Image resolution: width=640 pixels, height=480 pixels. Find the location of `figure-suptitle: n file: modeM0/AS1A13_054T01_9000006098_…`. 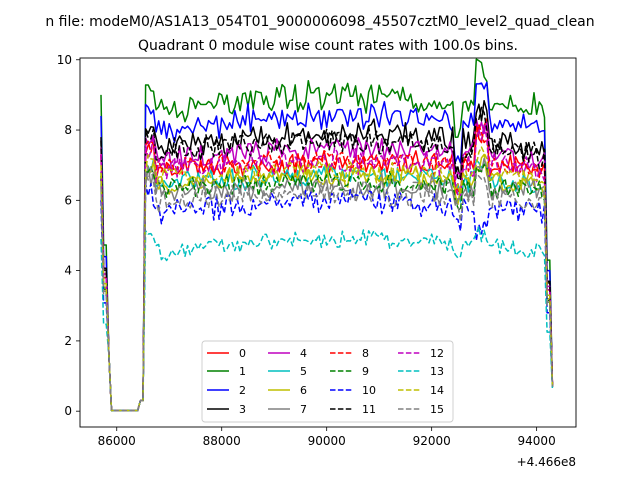

figure-suptitle: n file: modeM0/AS1A13_054T01_9000006098_… is located at coordinates (319, 22).